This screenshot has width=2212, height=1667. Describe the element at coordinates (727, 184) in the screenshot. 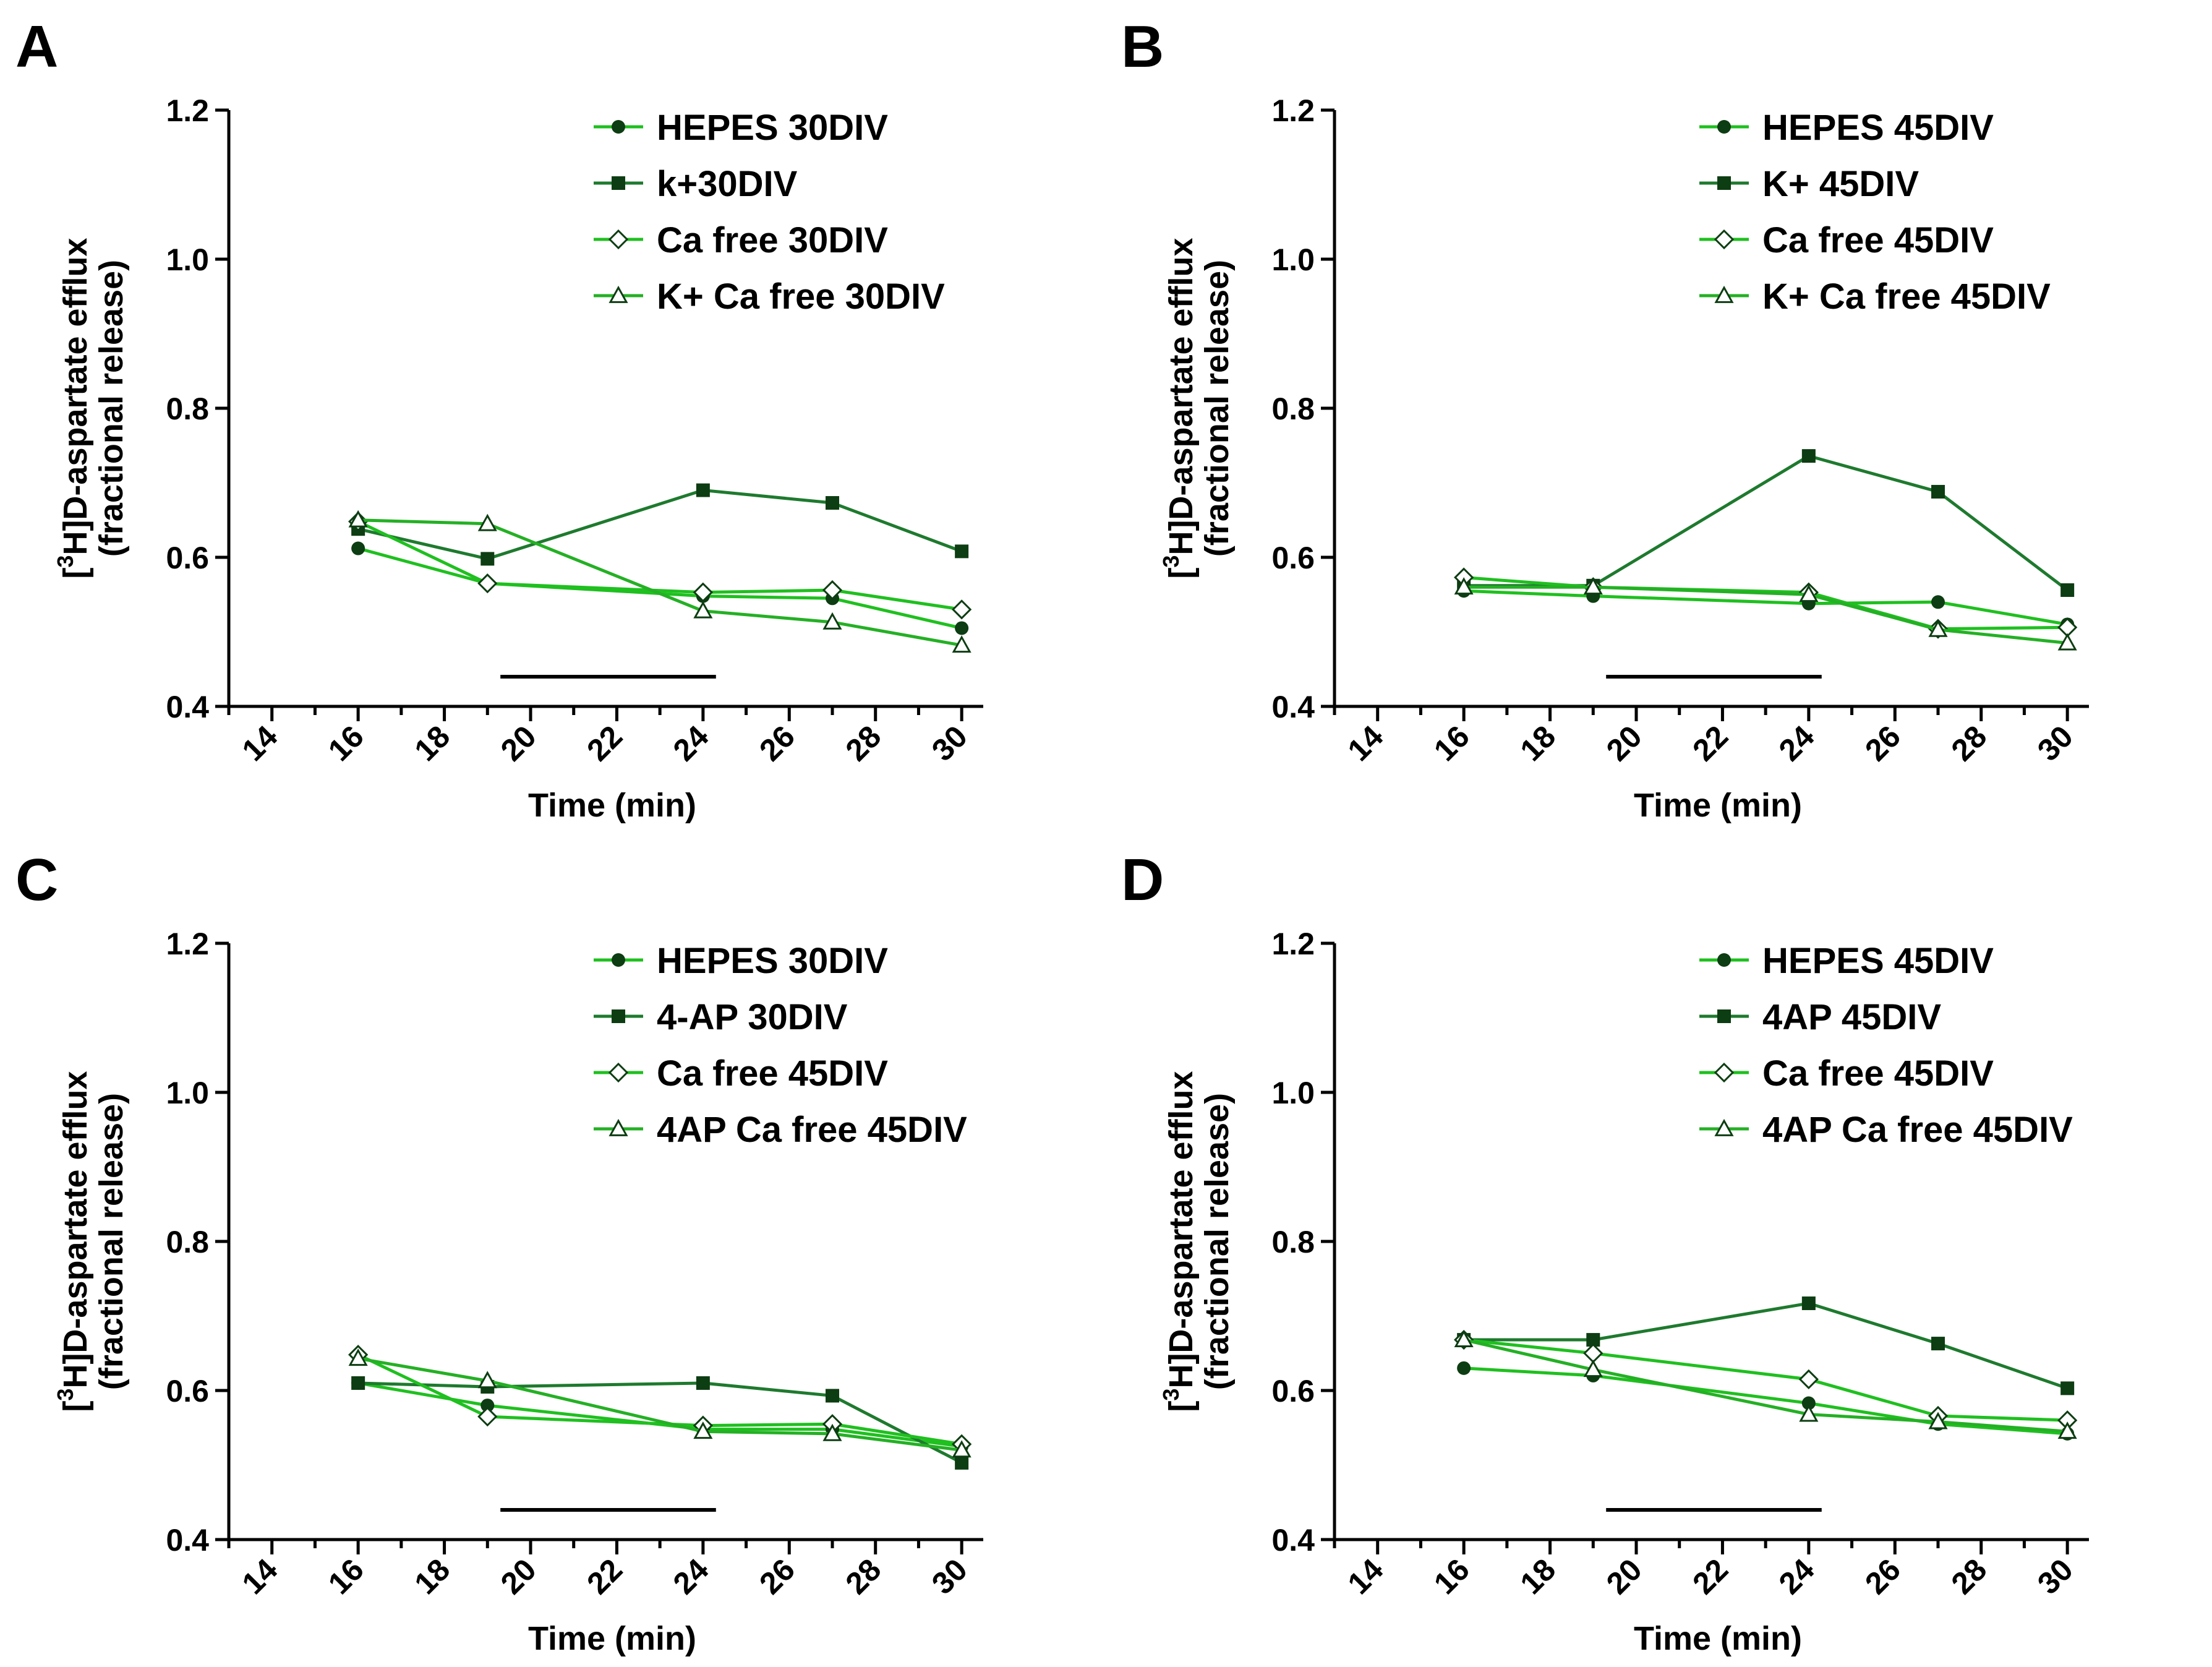

I see `legend-label: k+30DIV` at that location.